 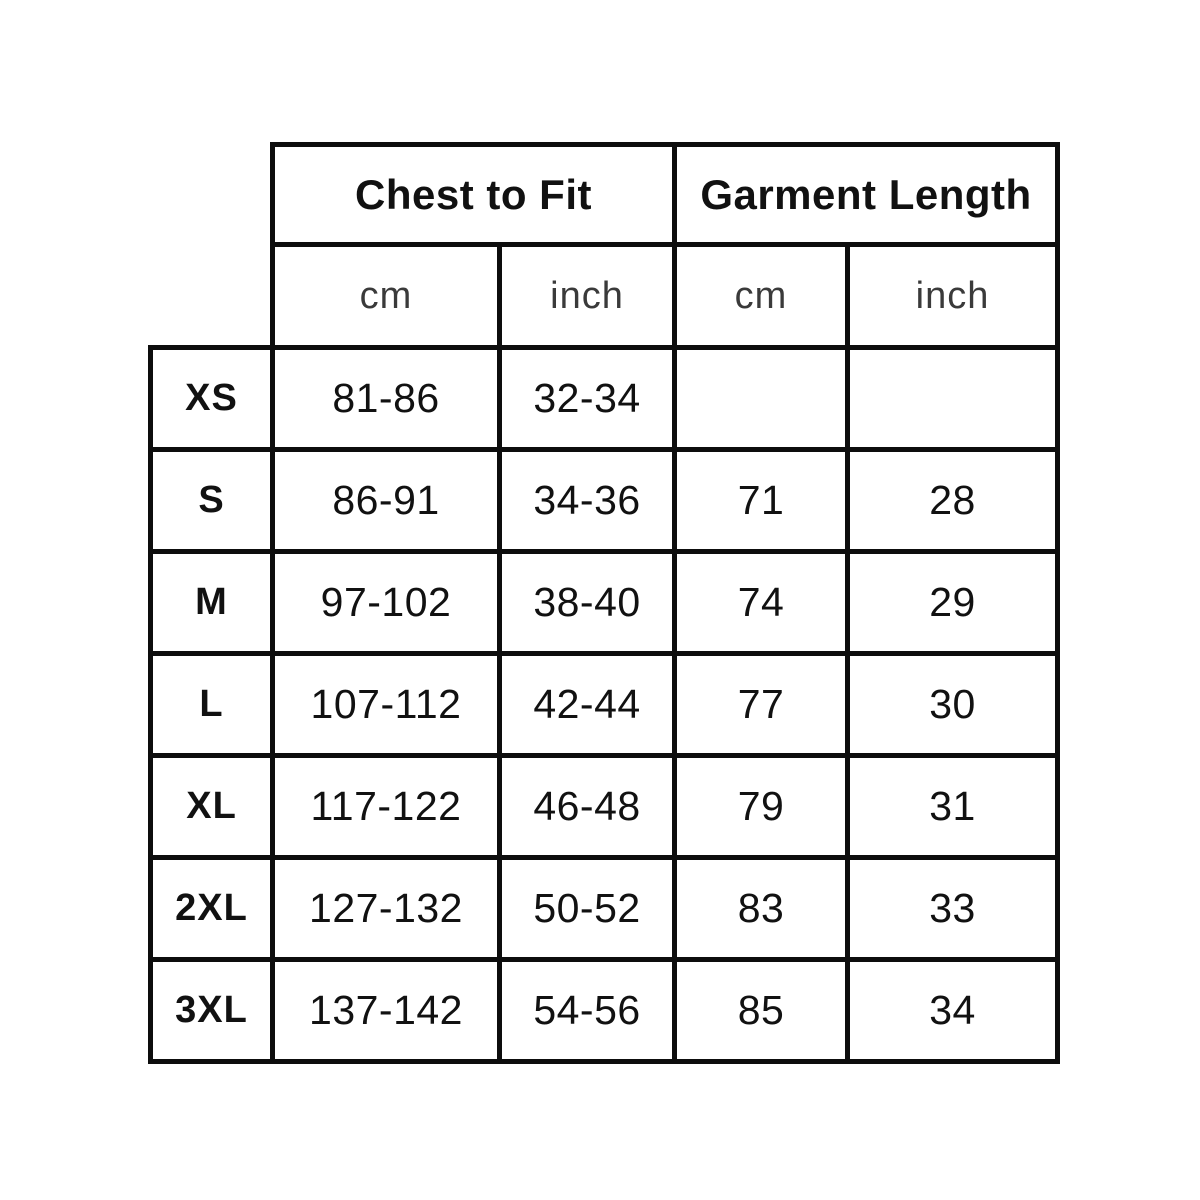 I want to click on length-cm-value: 79, so click(x=761, y=806).